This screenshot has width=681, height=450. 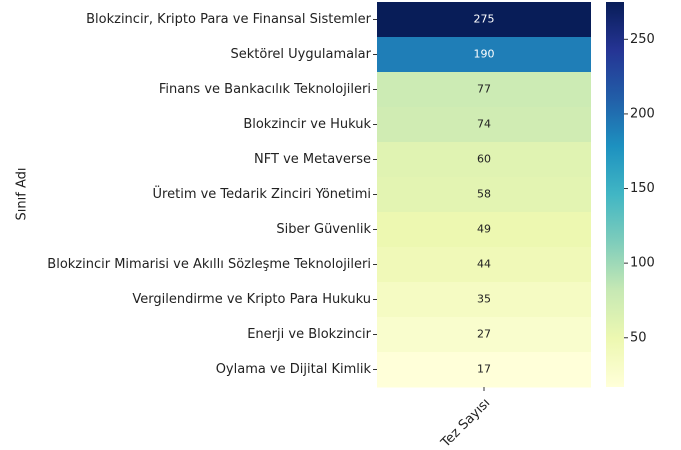 What do you see at coordinates (265, 89) in the screenshot?
I see `y-tick-label: Finans ve Bankacılık Teknolojileri` at bounding box center [265, 89].